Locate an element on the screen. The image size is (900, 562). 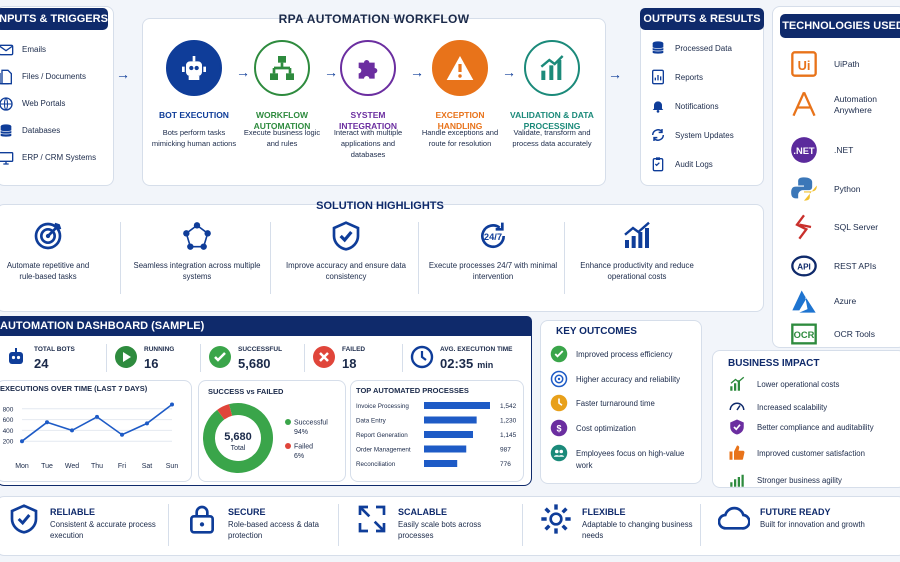
impact-text: Increased scalability is located at coordinates (792, 407).